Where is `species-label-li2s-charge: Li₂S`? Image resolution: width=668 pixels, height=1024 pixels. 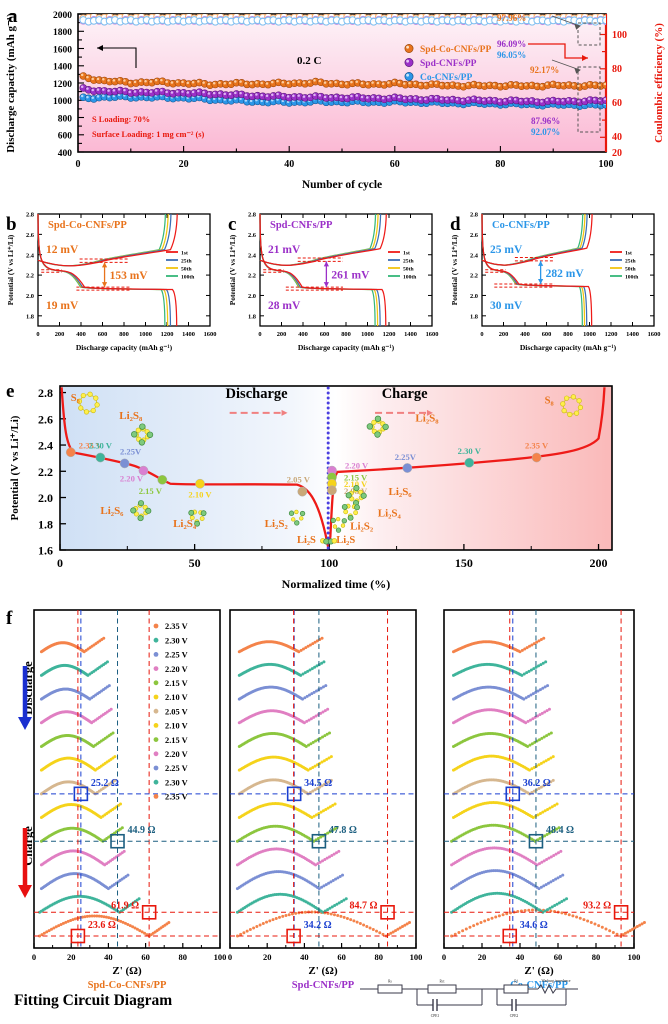 species-label-li2s-charge: Li₂S is located at coordinates (345, 540).